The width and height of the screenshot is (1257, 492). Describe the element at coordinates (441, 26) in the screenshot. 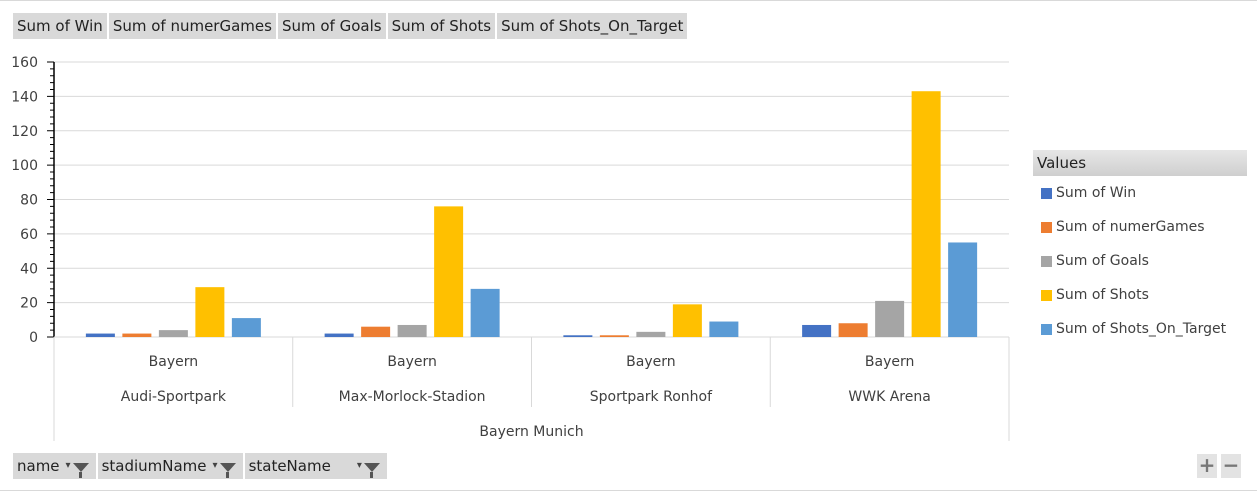

I see `value-field-button-shots: Sum of Shots` at that location.